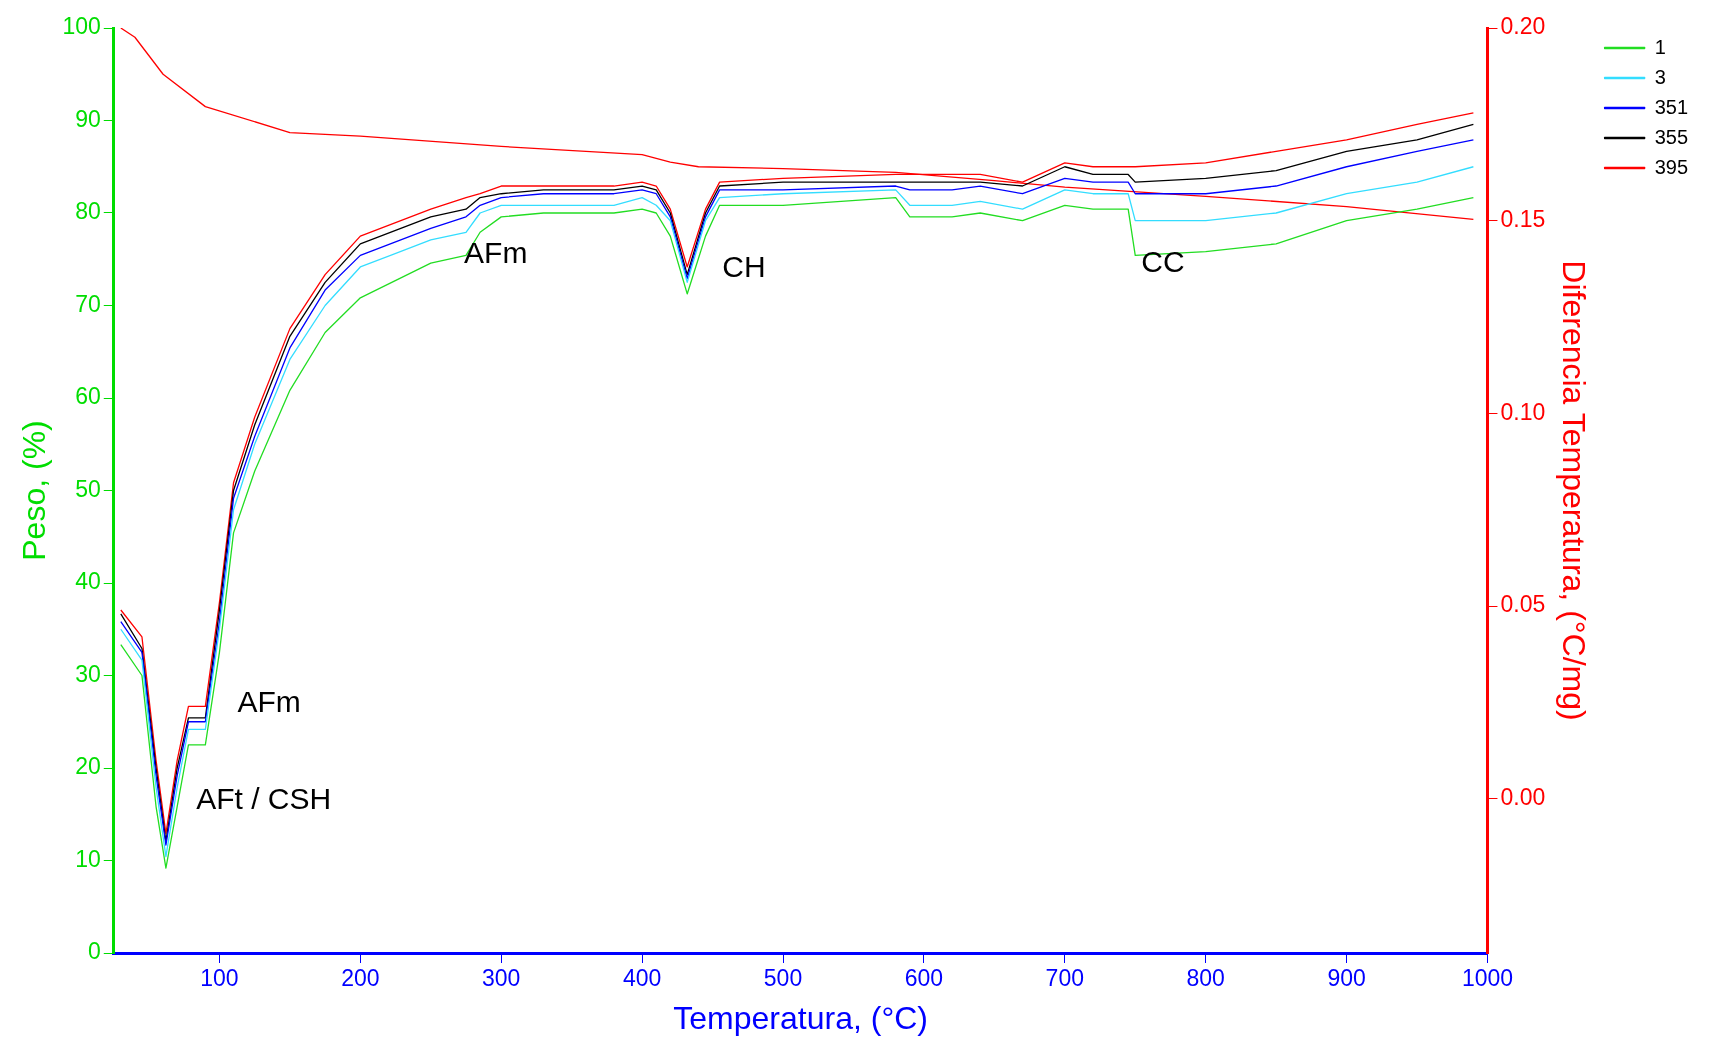 This screenshot has height=1061, width=1717. I want to click on y-tick-label: 90, so click(88, 118).